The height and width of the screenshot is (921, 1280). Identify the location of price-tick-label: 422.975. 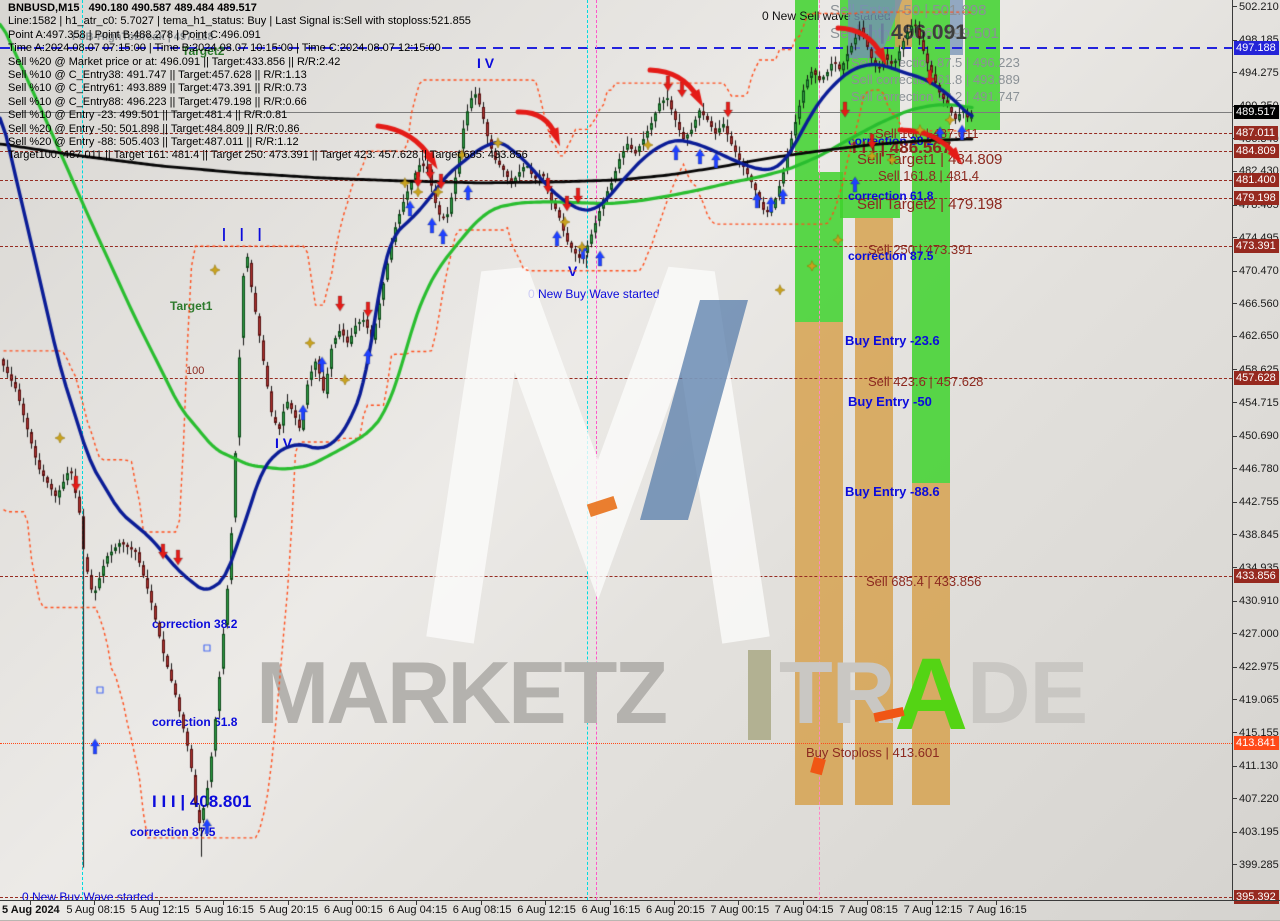
(1259, 667).